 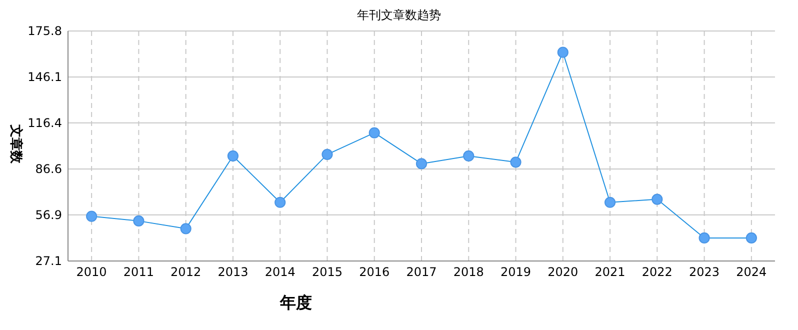 What do you see at coordinates (399, 15) in the screenshot?
I see `chart-title: 年刊文章数趋势` at bounding box center [399, 15].